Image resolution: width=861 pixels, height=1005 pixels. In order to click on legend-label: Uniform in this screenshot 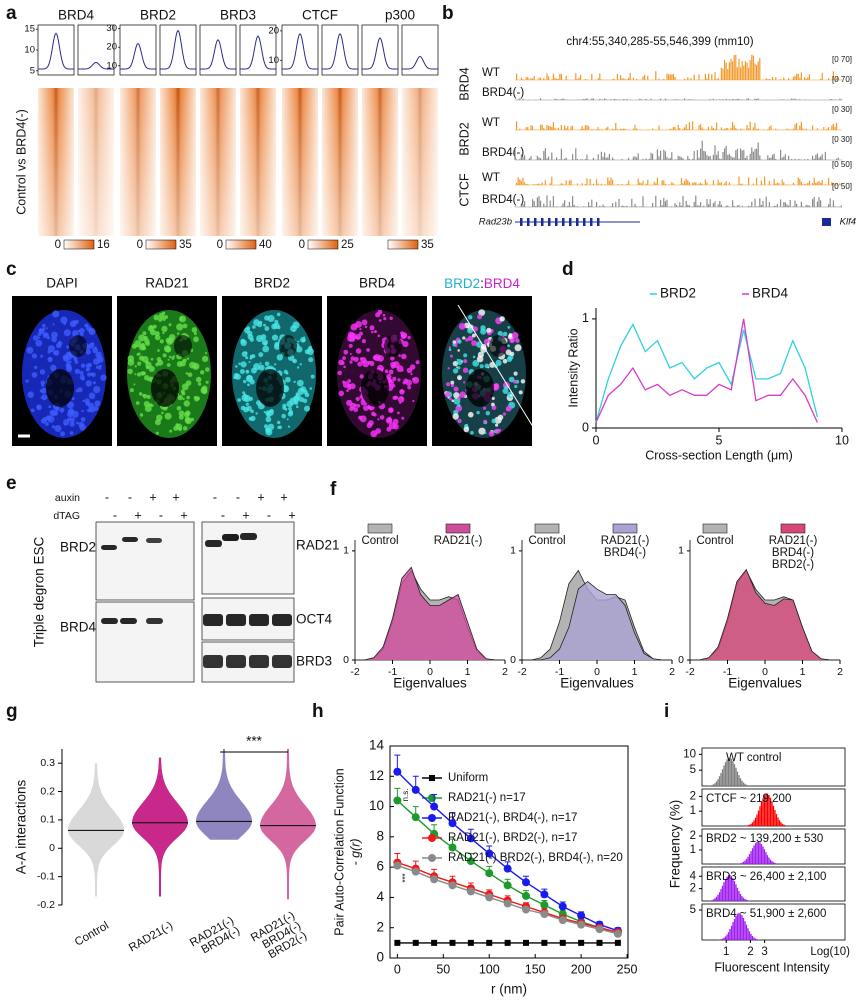, I will do `click(468, 778)`.